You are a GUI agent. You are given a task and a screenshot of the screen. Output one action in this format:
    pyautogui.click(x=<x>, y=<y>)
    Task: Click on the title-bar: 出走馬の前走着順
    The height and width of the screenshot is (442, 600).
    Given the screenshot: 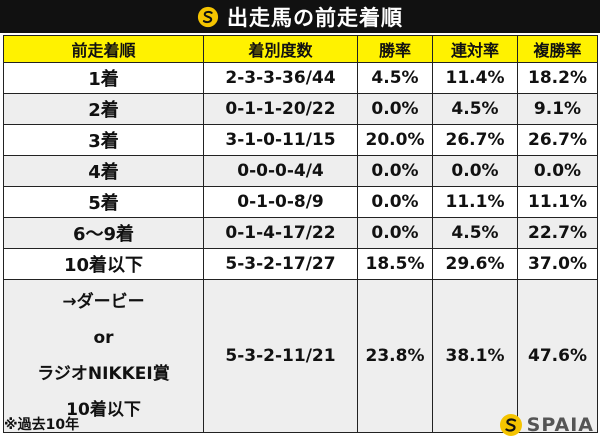 What is the action you would take?
    pyautogui.click(x=300, y=16)
    